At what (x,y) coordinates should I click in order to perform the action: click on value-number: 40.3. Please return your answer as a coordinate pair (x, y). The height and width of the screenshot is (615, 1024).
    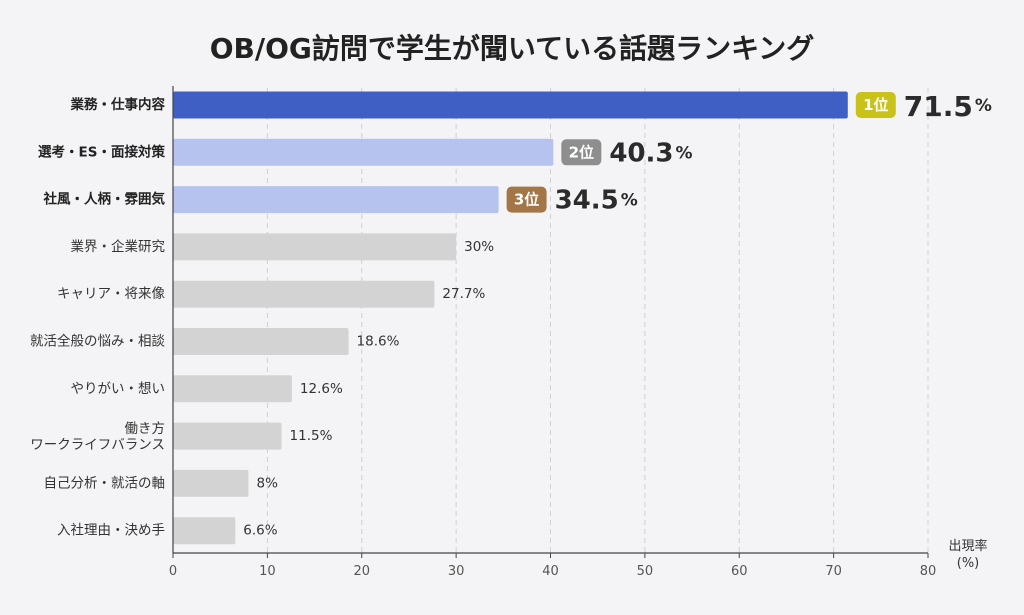
    Looking at the image, I should click on (641, 153).